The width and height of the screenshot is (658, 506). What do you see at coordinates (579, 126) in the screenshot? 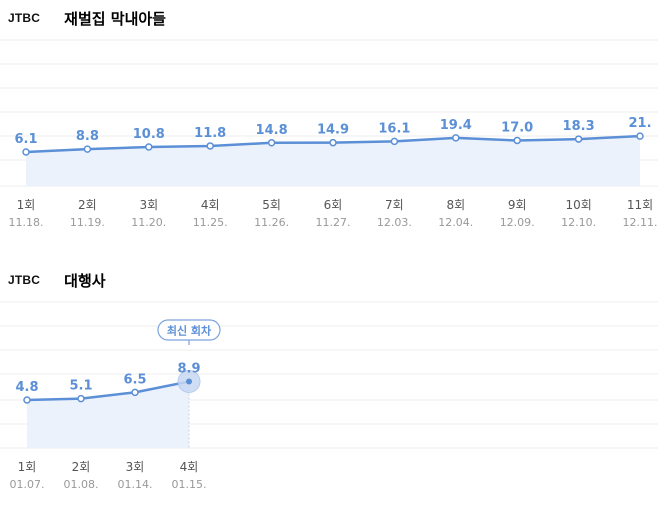
I see `value-label: 18.3` at bounding box center [579, 126].